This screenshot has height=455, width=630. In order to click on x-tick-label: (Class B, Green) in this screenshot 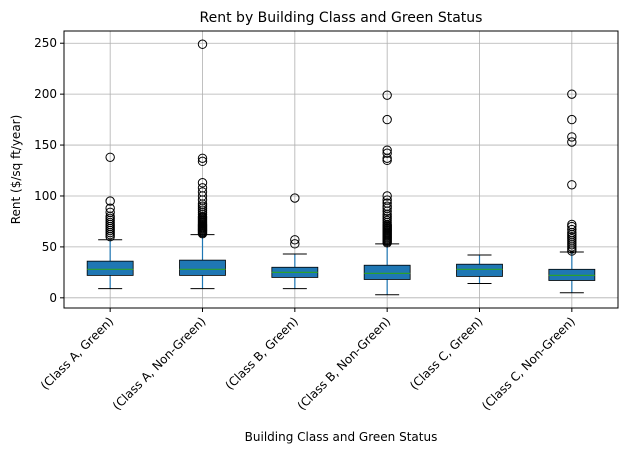, I will do `click(261, 353)`.